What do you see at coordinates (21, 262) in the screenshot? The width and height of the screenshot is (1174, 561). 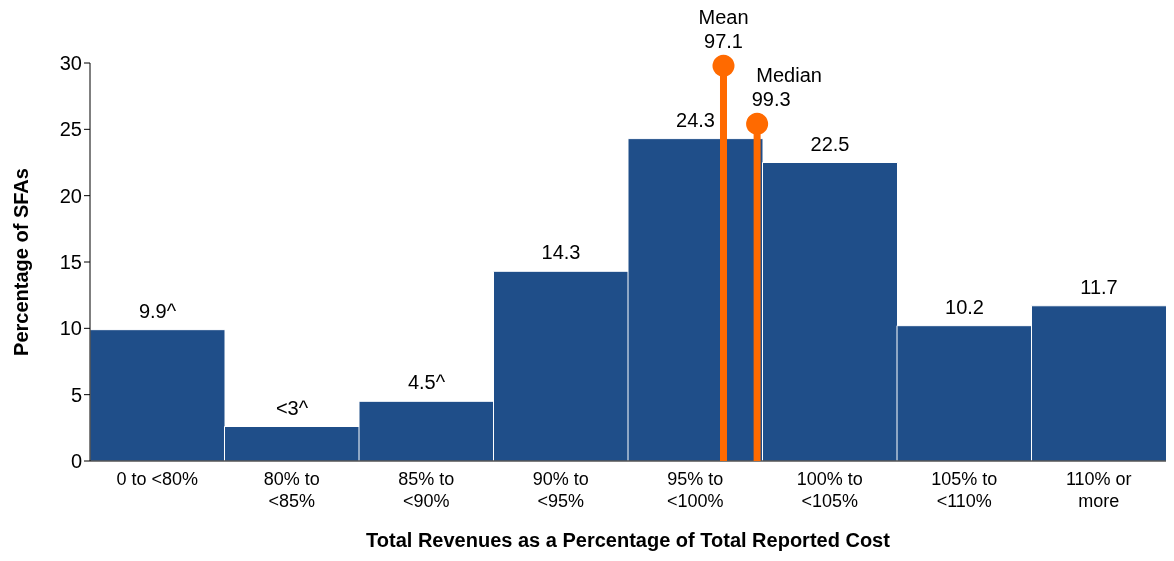 I see `y-axis-title: Percentage of SFAs` at bounding box center [21, 262].